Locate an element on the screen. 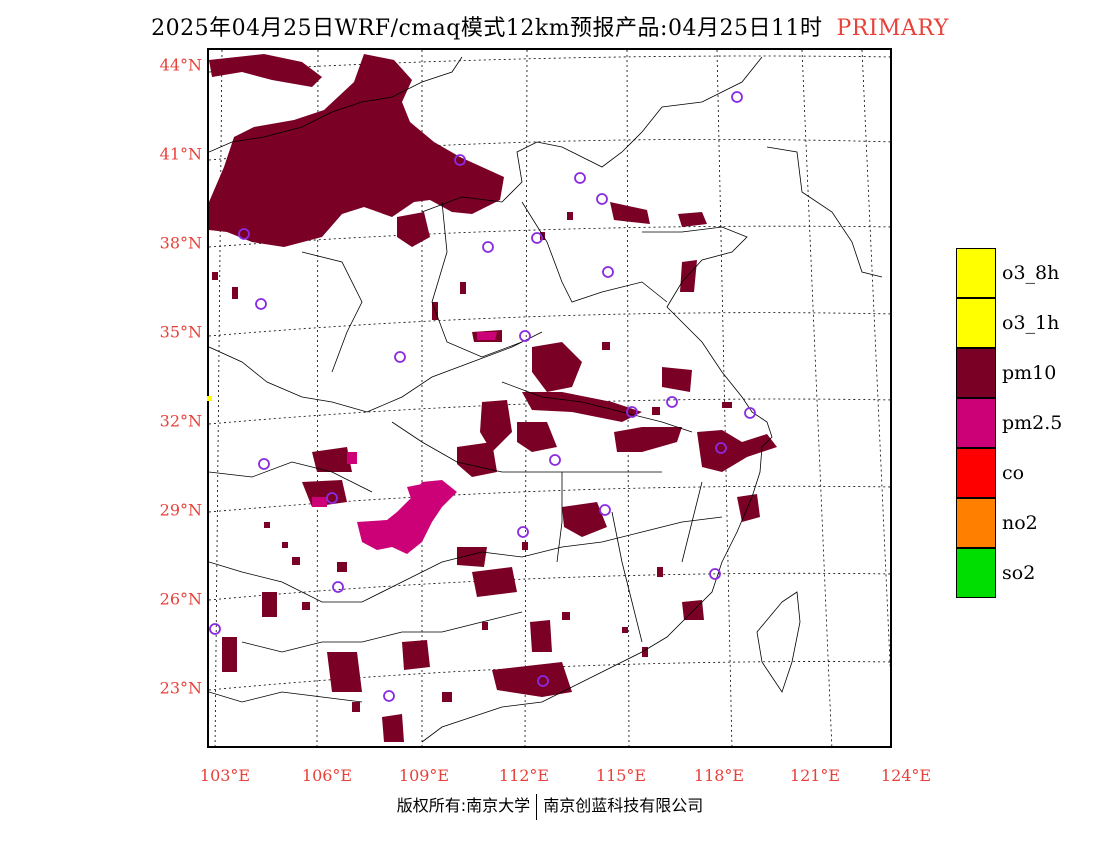 This screenshot has height=850, width=1100. legend-label-so2: so2 is located at coordinates (1019, 573).